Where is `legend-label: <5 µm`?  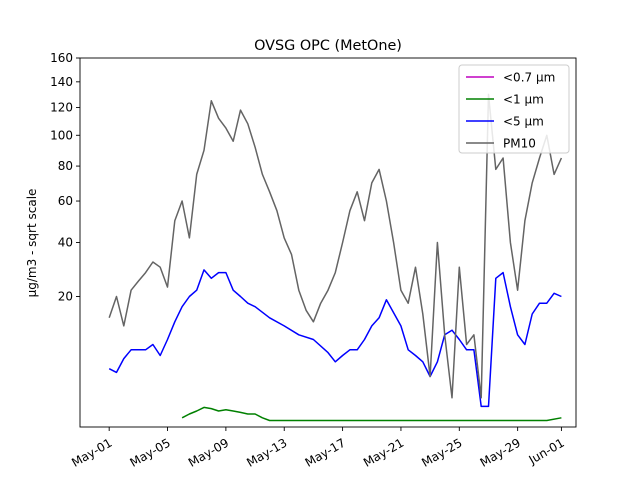
legend-label: <5 µm is located at coordinates (523, 122).